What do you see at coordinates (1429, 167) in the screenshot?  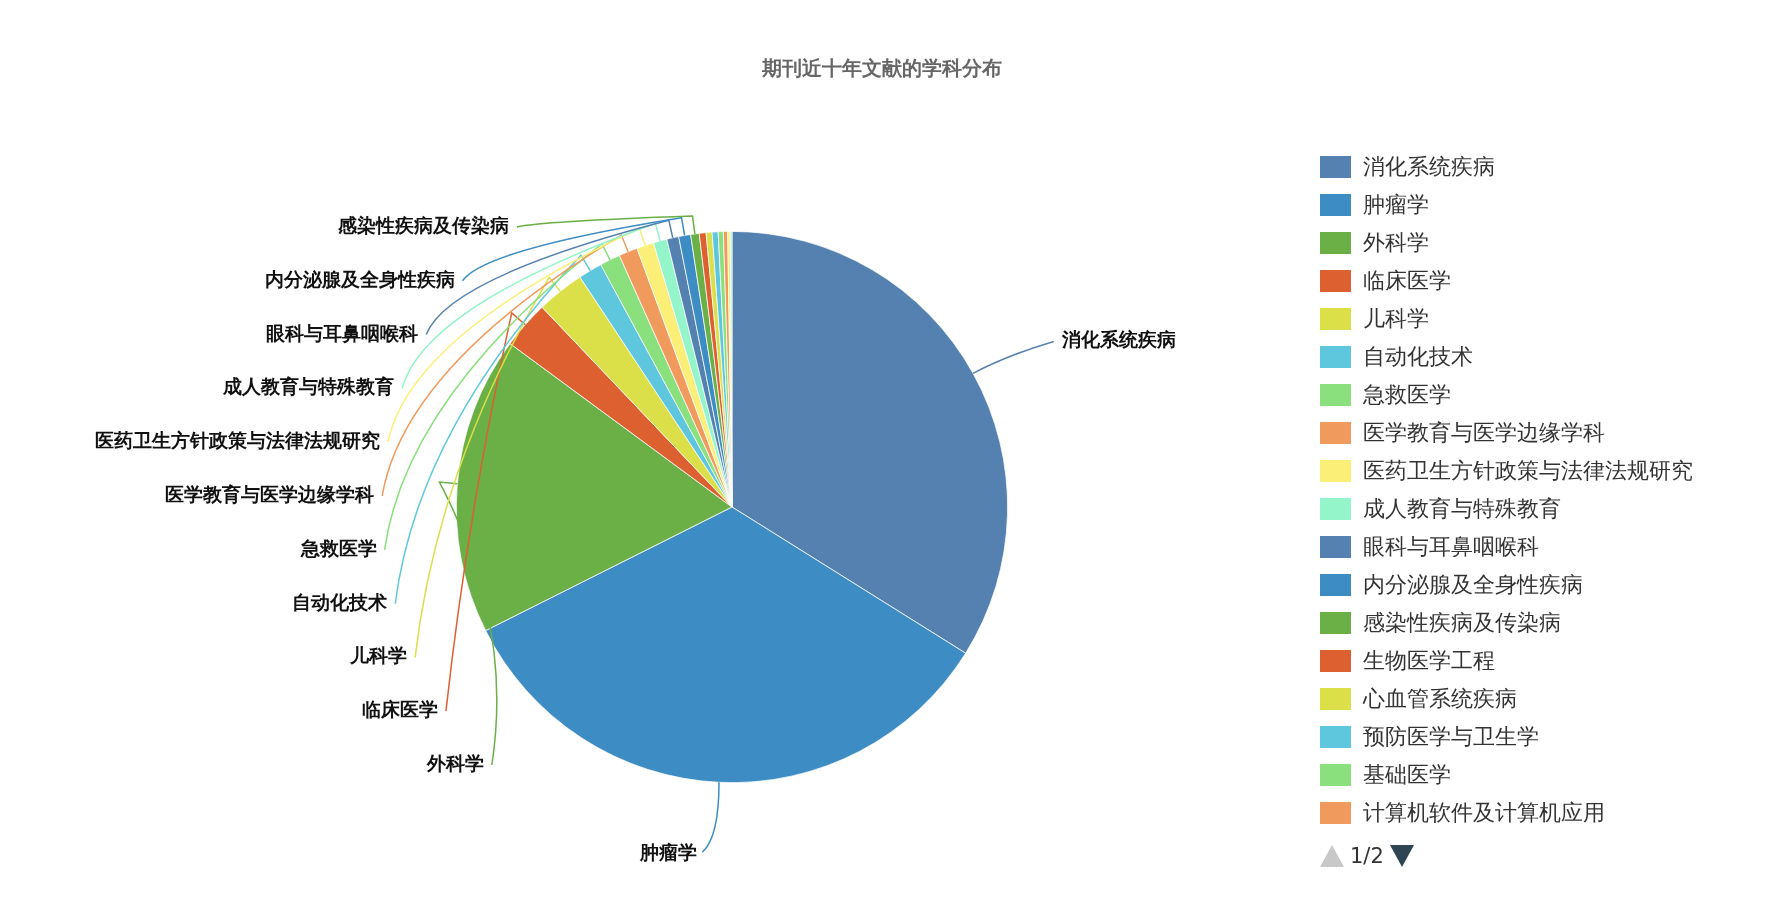 I see `legend-label: 消化系统疾病` at bounding box center [1429, 167].